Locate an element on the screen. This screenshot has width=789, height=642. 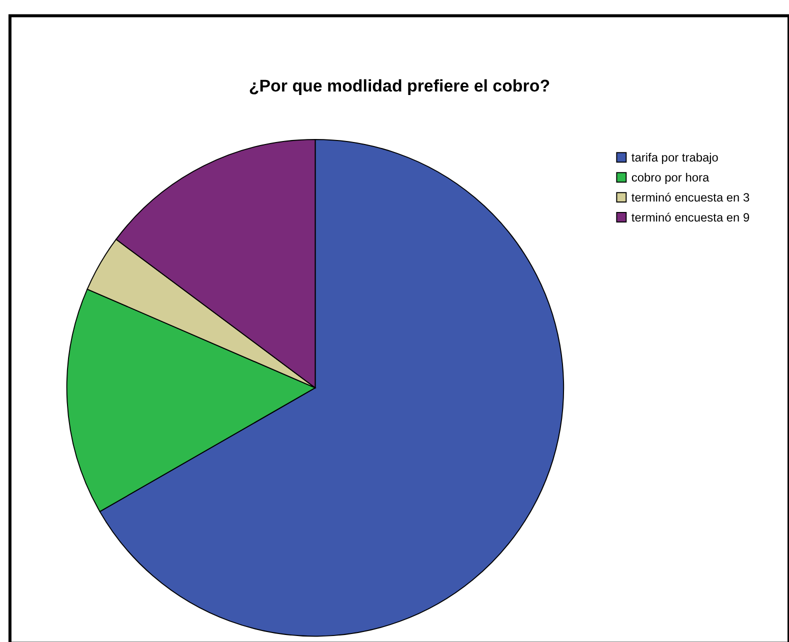
legend-label: terminó encuesta en 3 is located at coordinates (690, 197).